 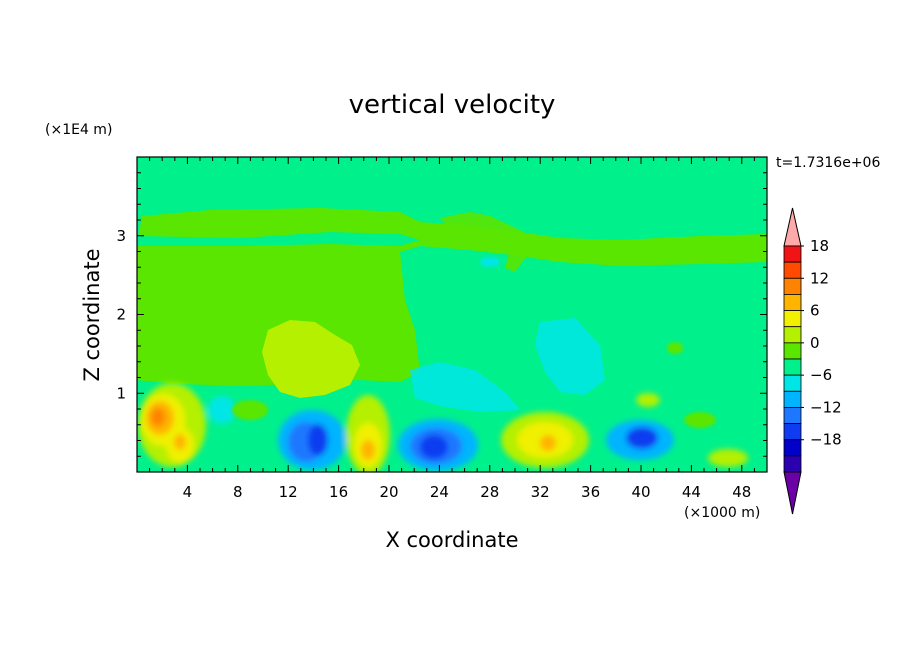 What do you see at coordinates (540, 492) in the screenshot?
I see `x-tick-label: 32` at bounding box center [540, 492].